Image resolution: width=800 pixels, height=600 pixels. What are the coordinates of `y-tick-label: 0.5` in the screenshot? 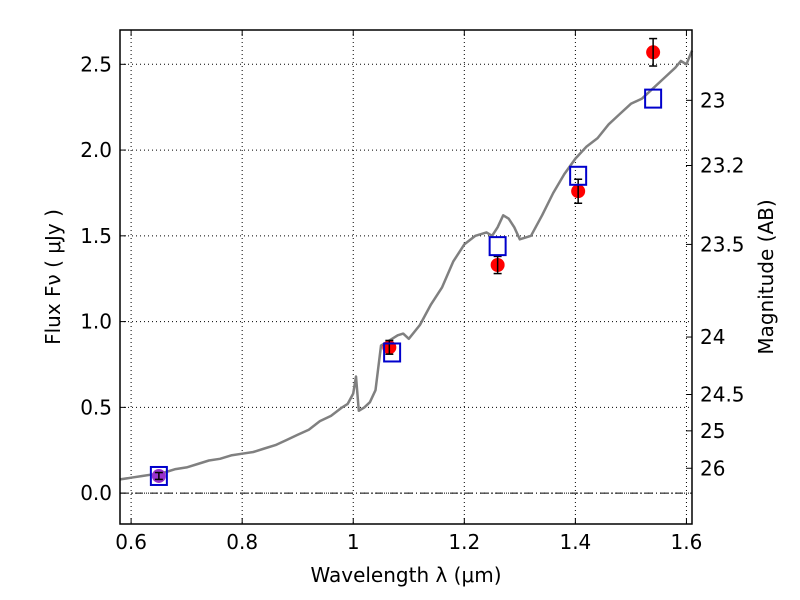 It's located at (96, 407).